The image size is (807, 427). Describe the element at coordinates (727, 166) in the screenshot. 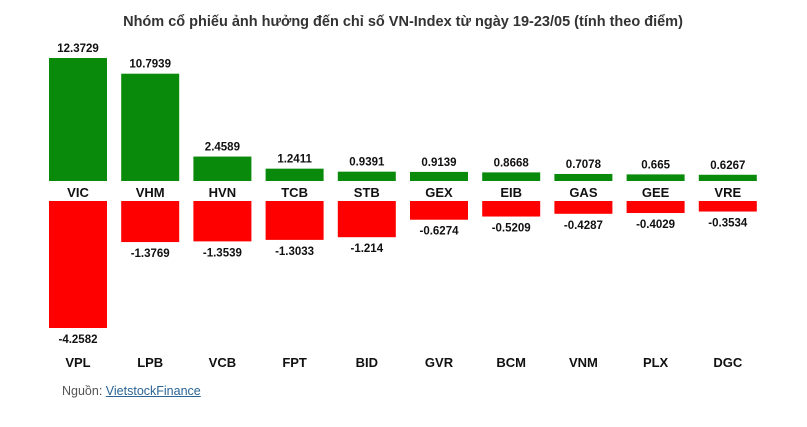

I see `data-label-positive: 0.6267` at that location.